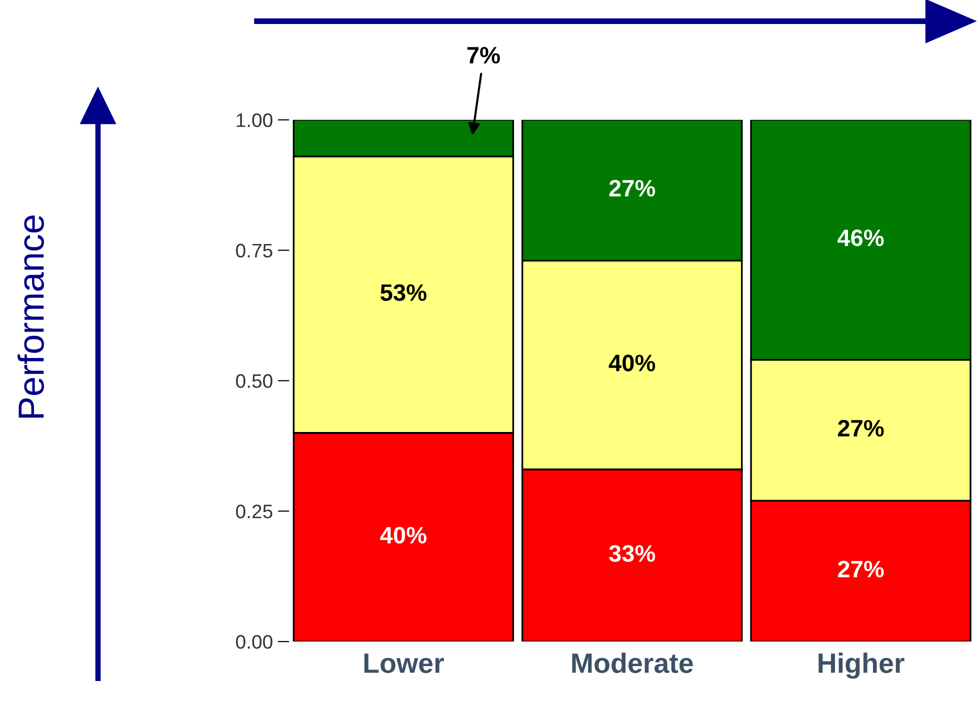 The image size is (980, 705). I want to click on x-tick-label: Lower, so click(404, 664).